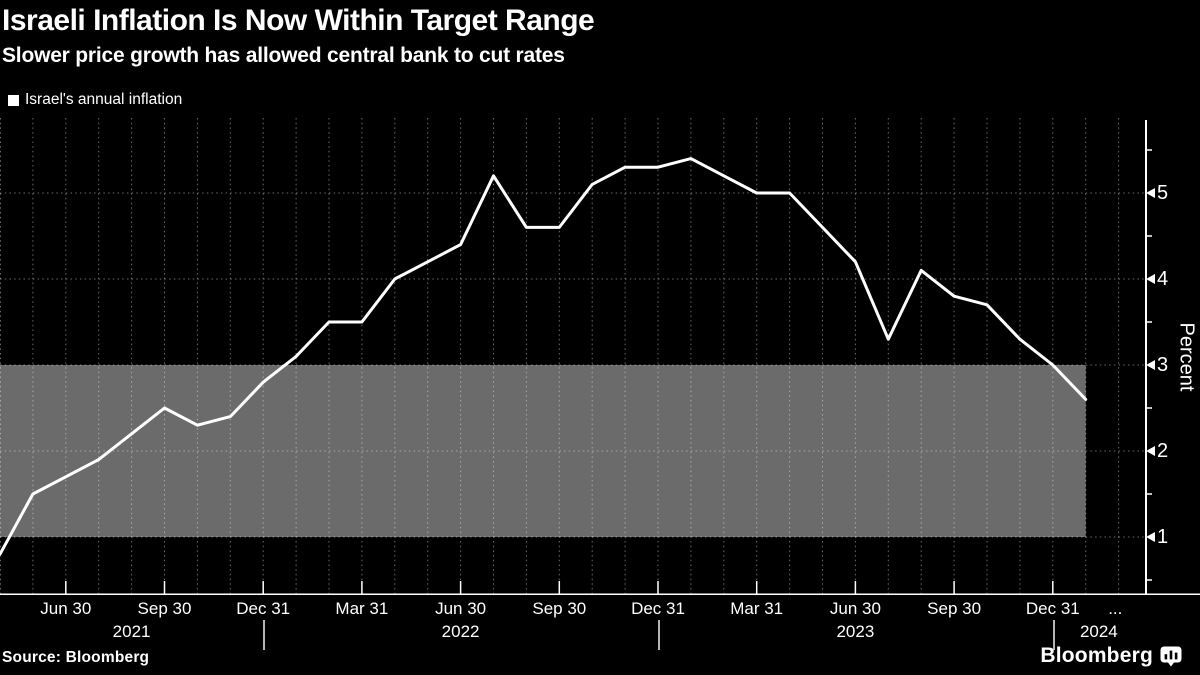 The image size is (1200, 675). I want to click on year-label: 2024, so click(1098, 631).